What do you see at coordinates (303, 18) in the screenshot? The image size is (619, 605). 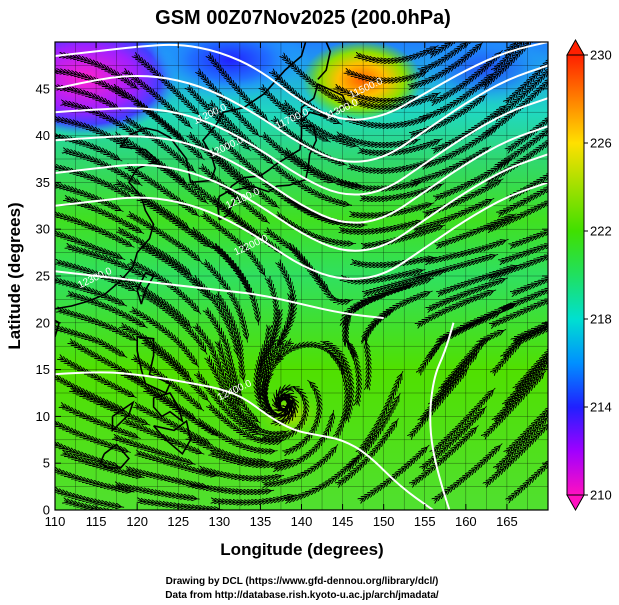 I see `chart-title: GSM 00Z07Nov2025 (200.0hPa)` at bounding box center [303, 18].